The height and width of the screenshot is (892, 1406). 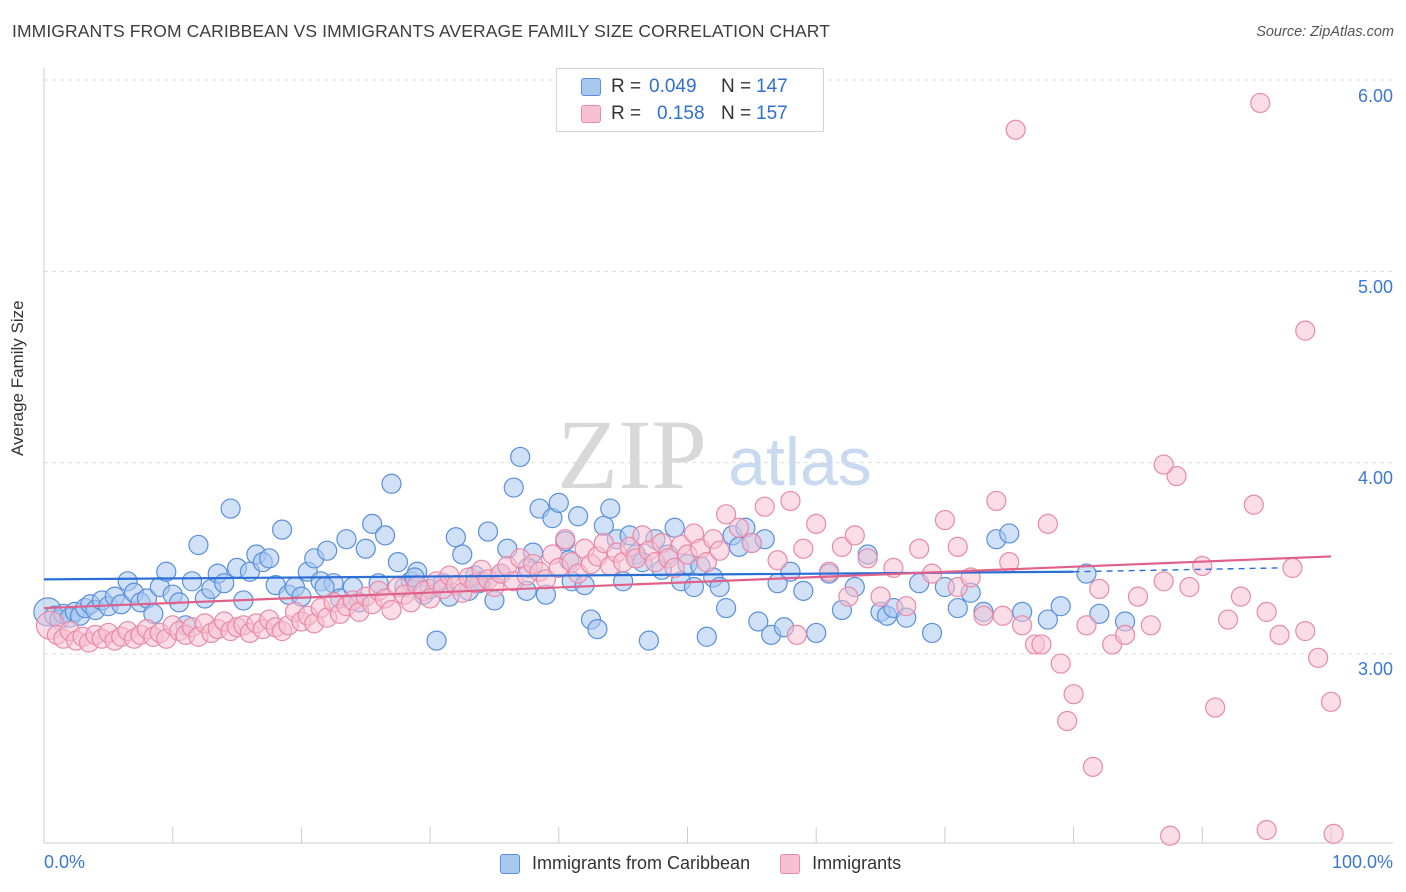 I want to click on r-value: 0.049, so click(x=673, y=86).